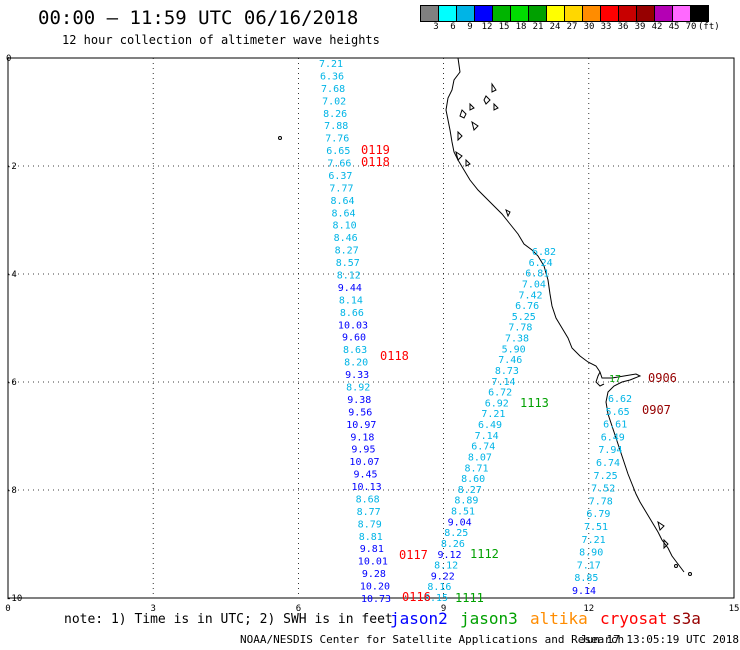  I want to click on pass-number-label: 0118, so click(375, 162).